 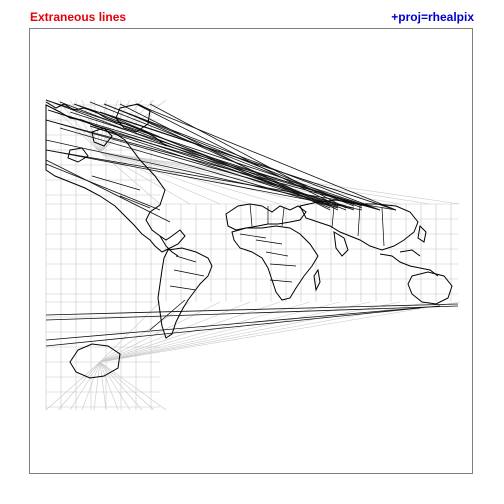 I want to click on europe-coast, so click(x=266, y=217).